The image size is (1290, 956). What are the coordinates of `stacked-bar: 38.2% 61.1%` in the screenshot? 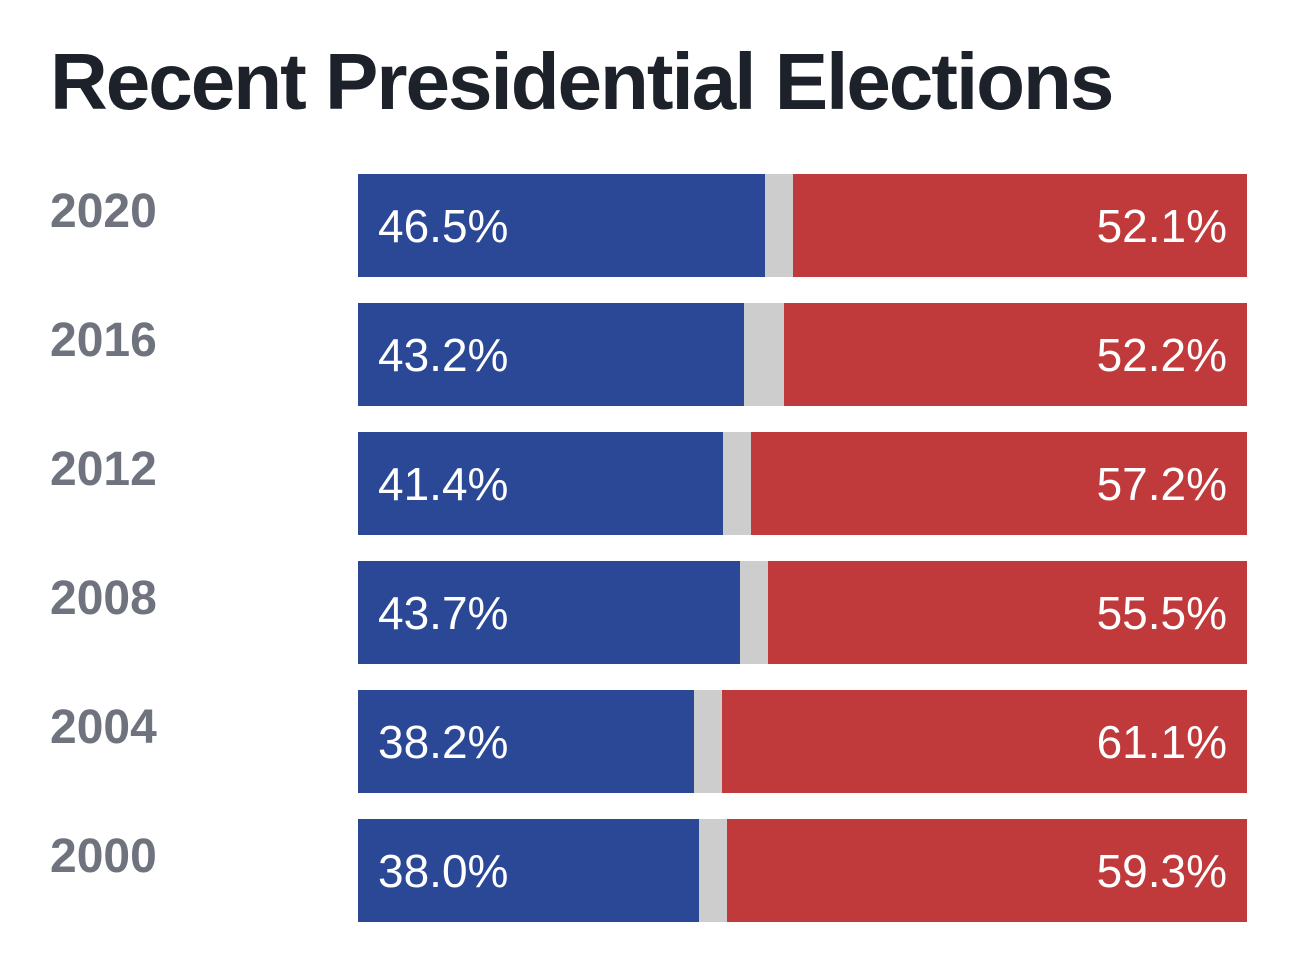 It's located at (802, 741).